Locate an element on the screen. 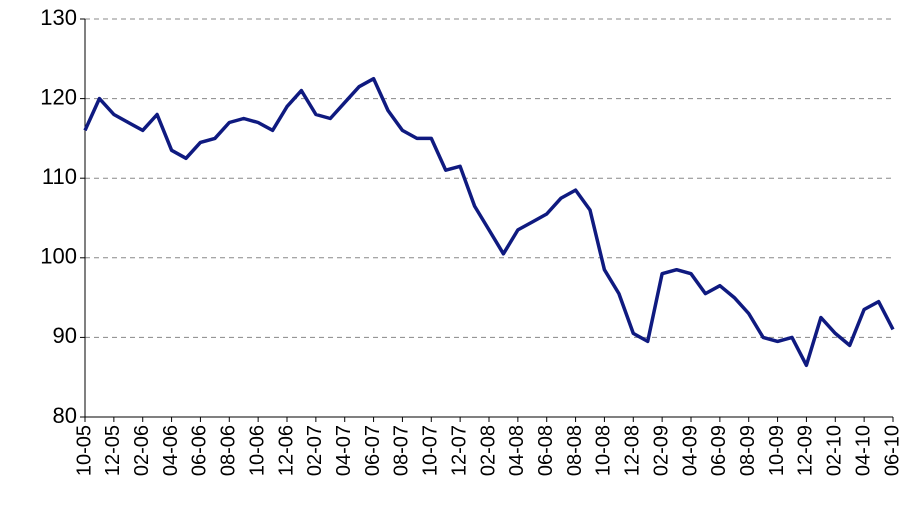 Image resolution: width=921 pixels, height=516 pixels. x-tick-label: 10-06 is located at coordinates (257, 450).